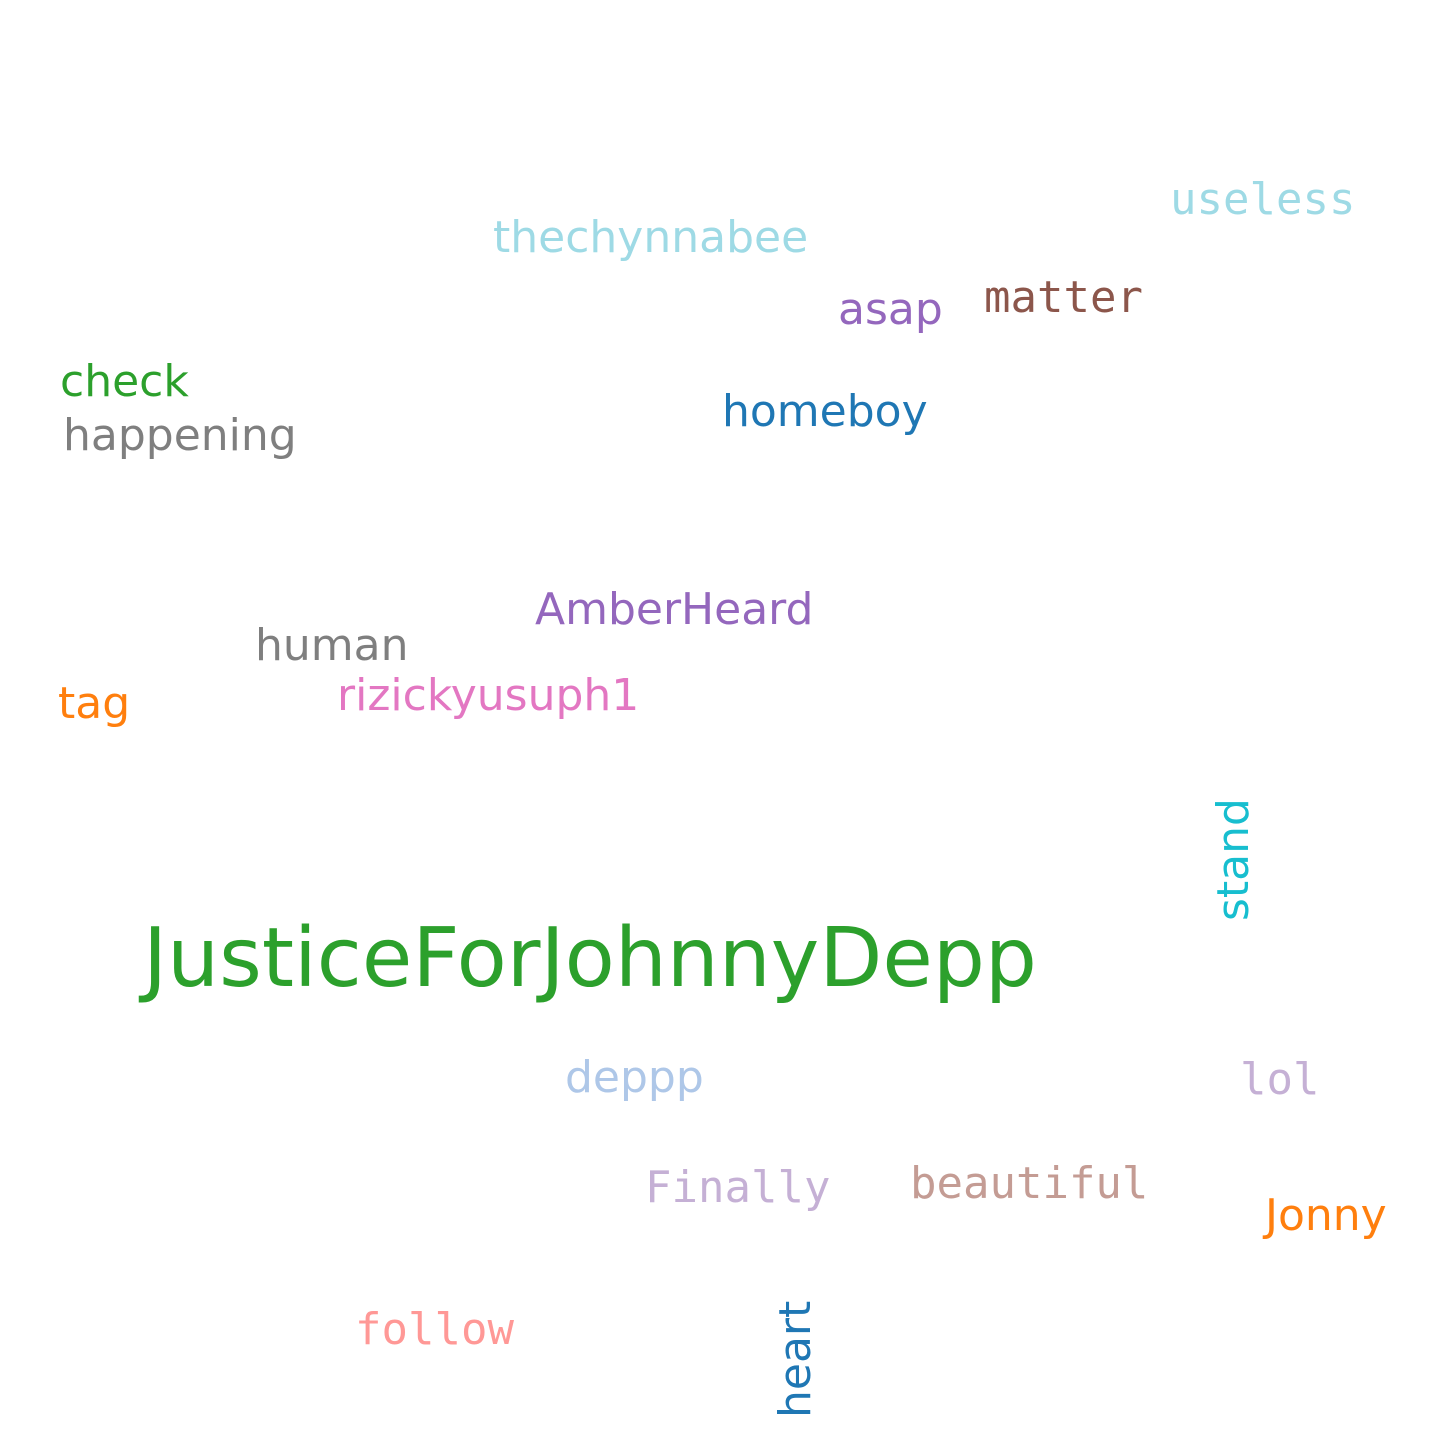  Describe the element at coordinates (434, 1329) in the screenshot. I see `word-follow: follow` at that location.